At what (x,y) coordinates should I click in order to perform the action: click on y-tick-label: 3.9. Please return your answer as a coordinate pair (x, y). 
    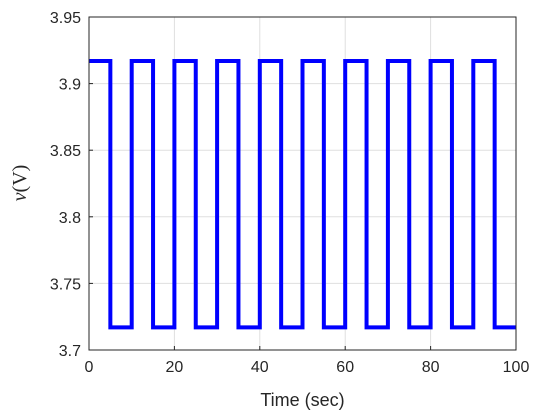
    Looking at the image, I should click on (70, 85).